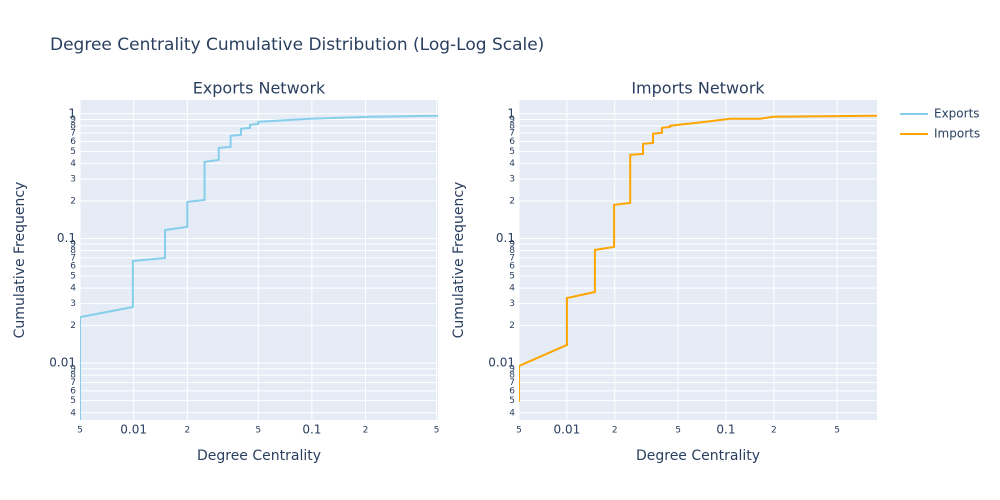 The width and height of the screenshot is (1000, 500). What do you see at coordinates (259, 88) in the screenshot?
I see `subplot-title: Exports Network` at bounding box center [259, 88].